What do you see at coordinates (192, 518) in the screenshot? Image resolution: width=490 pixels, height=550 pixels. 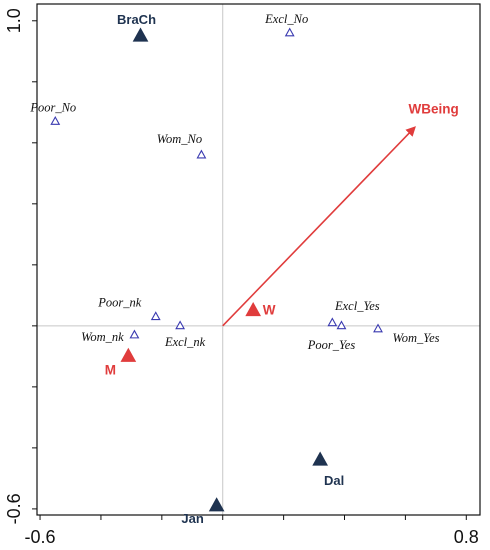 I see `sample-label: Jan` at bounding box center [192, 518].